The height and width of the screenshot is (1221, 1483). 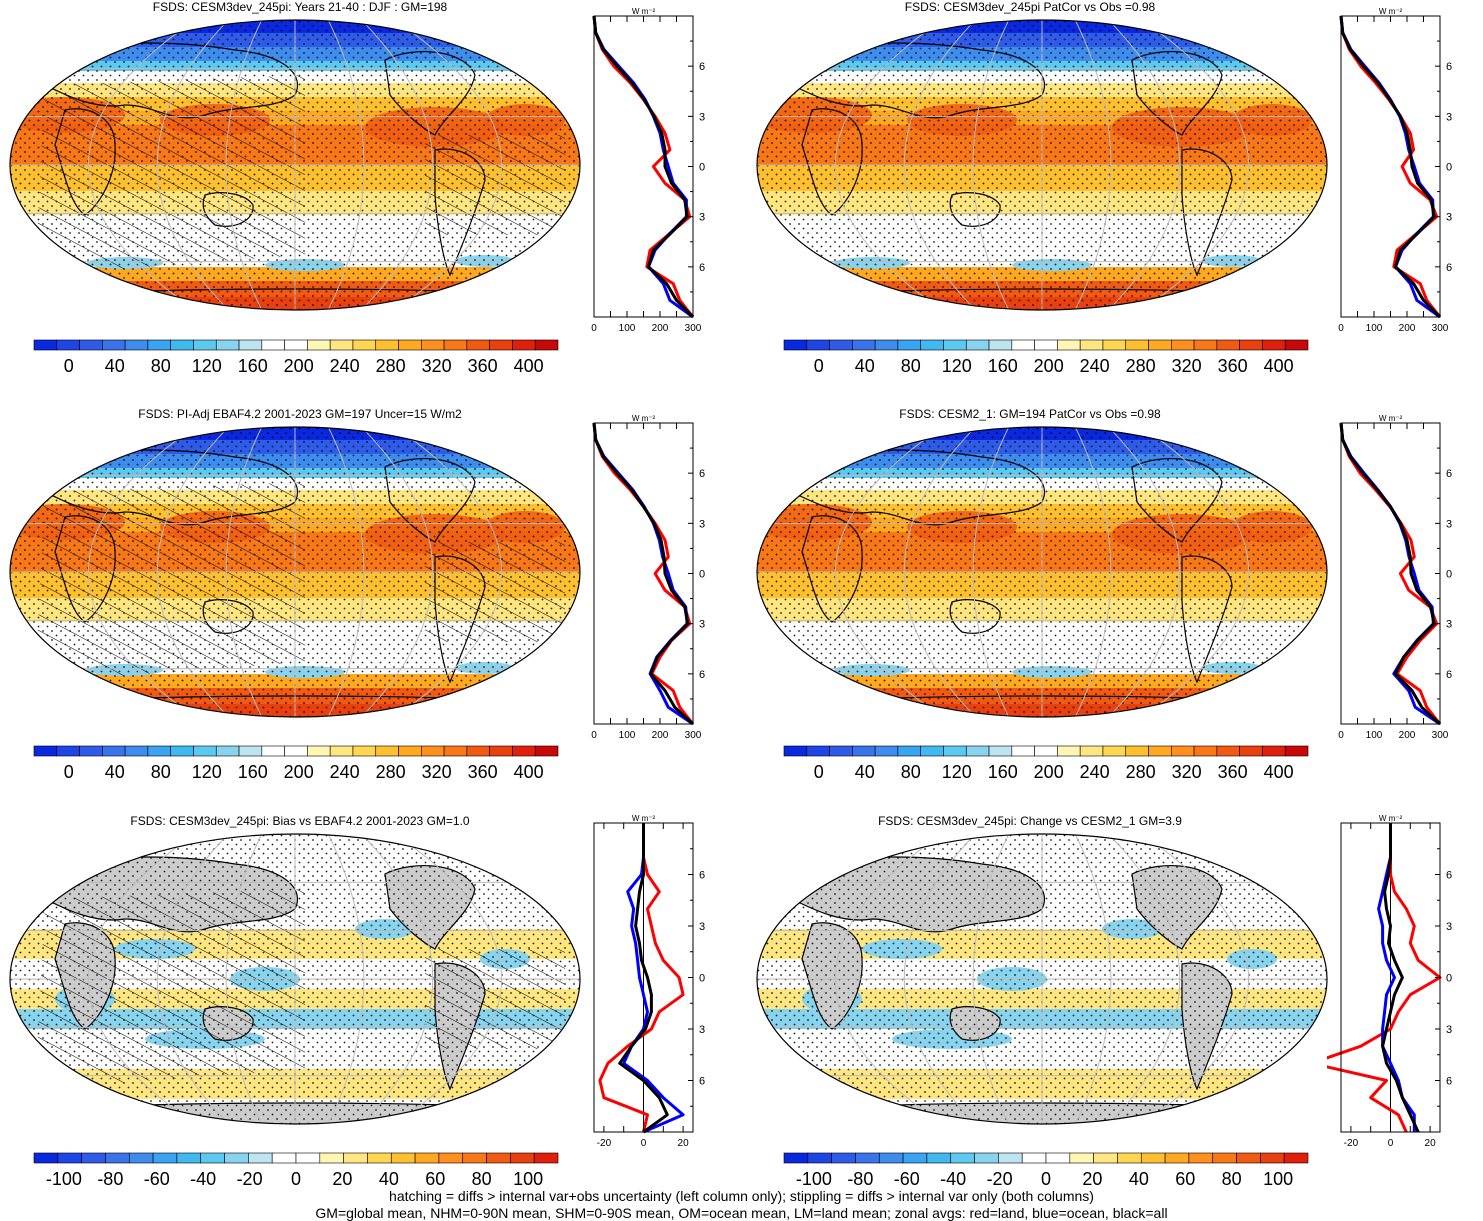 I want to click on zonal-profile-2: W m⁻² 60N 30N 0 30S 60S 0 100 200 300, so click(x=1395, y=170).